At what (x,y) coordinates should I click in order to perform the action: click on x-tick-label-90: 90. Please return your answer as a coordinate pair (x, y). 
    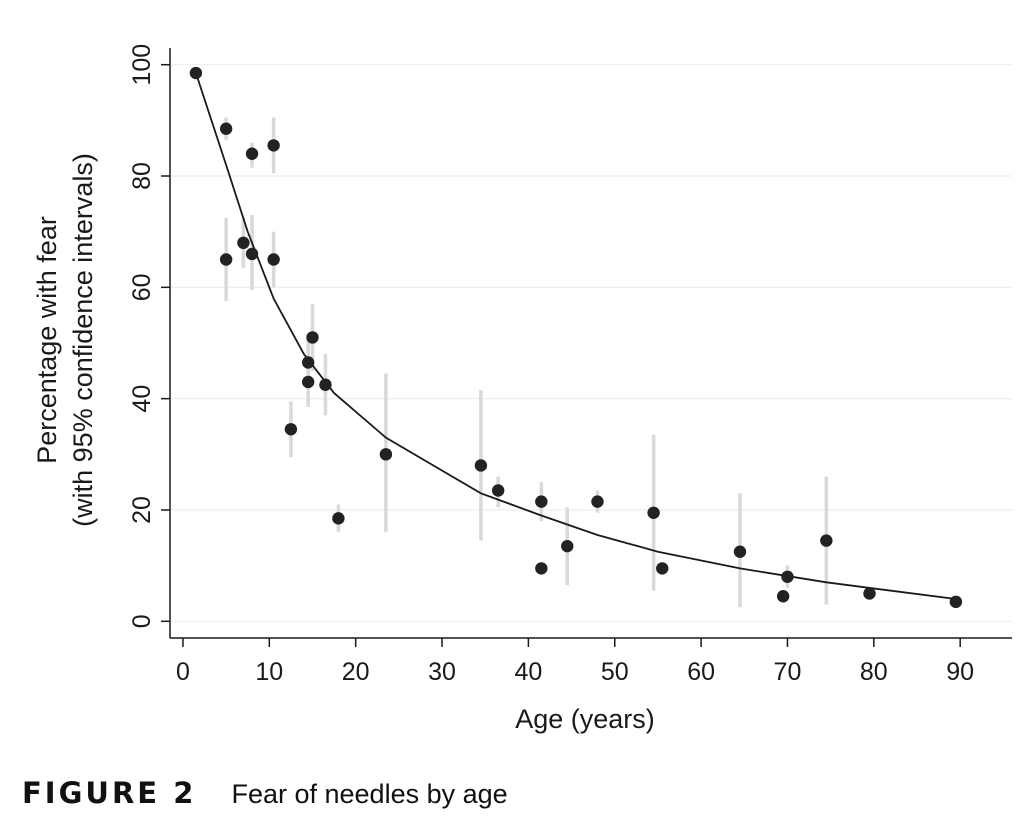
    Looking at the image, I should click on (960, 672).